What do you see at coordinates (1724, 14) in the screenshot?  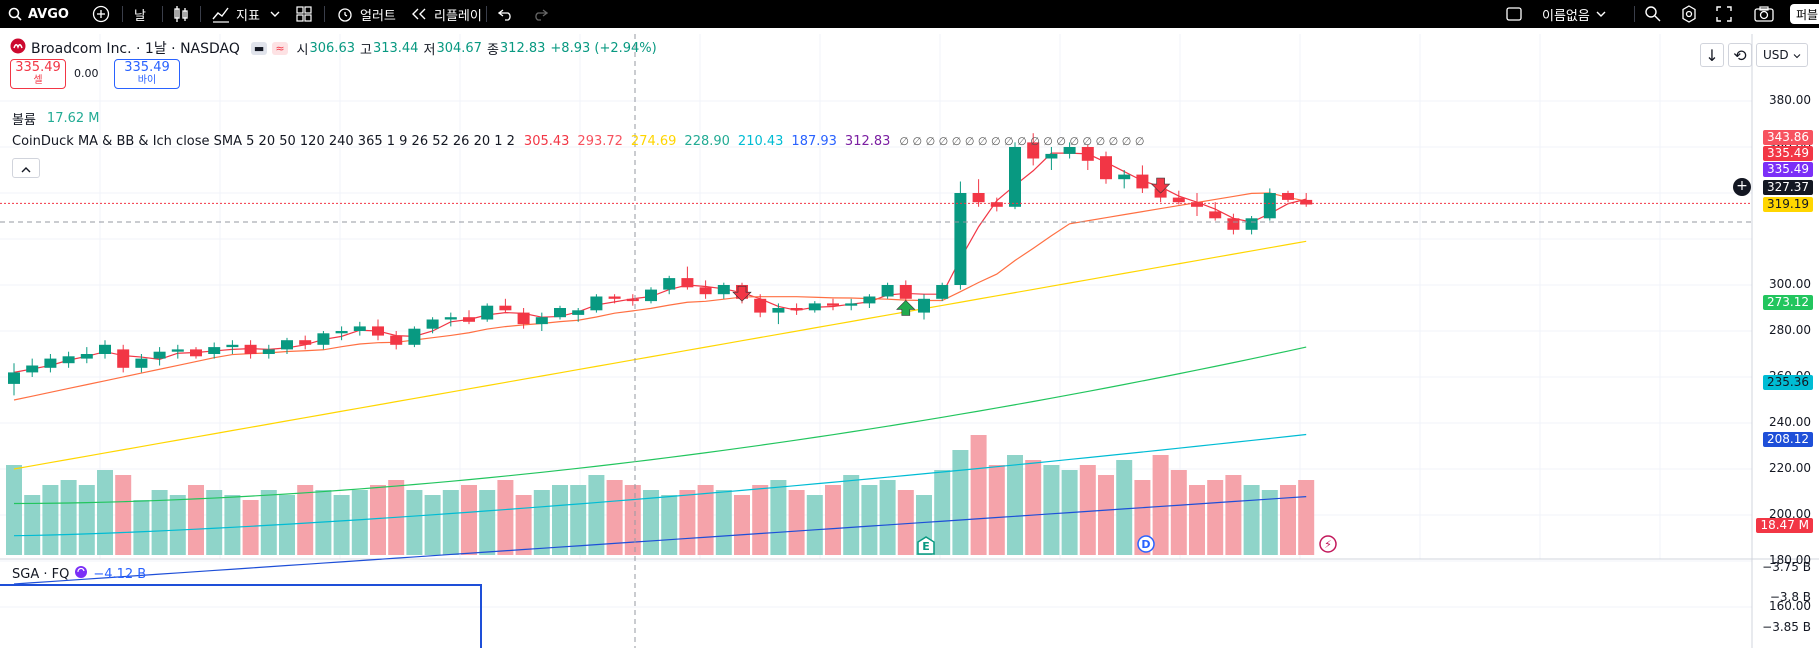 I see `fullscreen-button` at bounding box center [1724, 14].